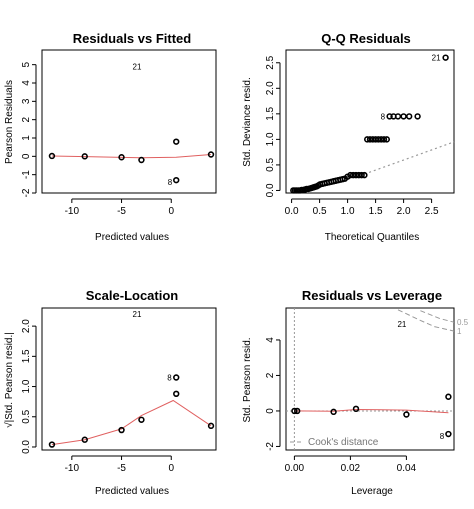 The width and height of the screenshot is (474, 509). I want to click on x-tick-label: 0.0, so click(292, 211).